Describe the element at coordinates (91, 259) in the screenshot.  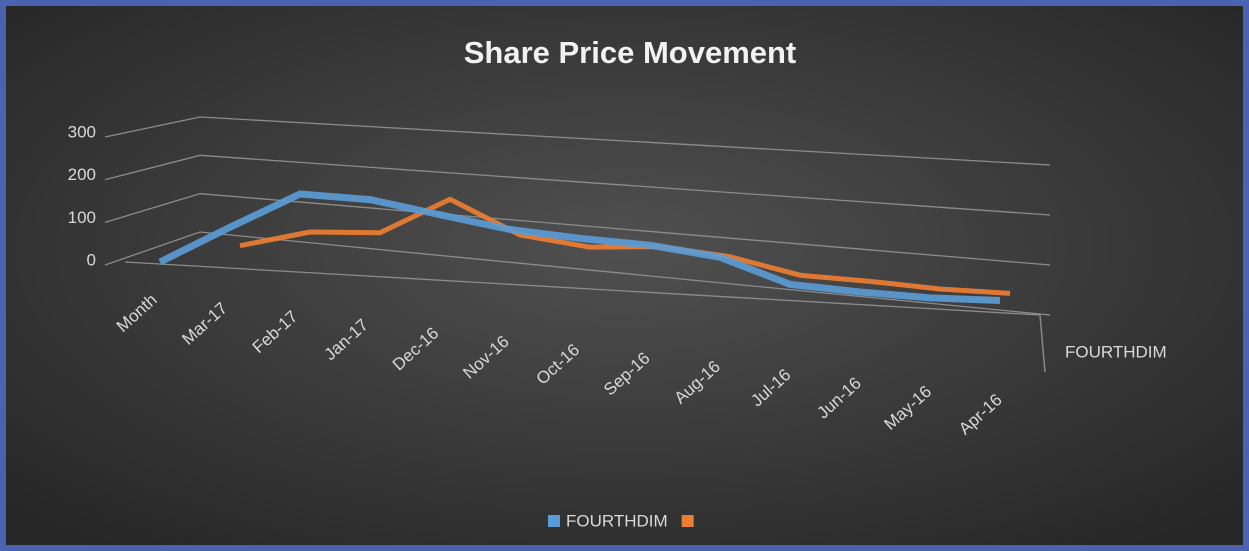
I see `y-tick-label: 0` at that location.